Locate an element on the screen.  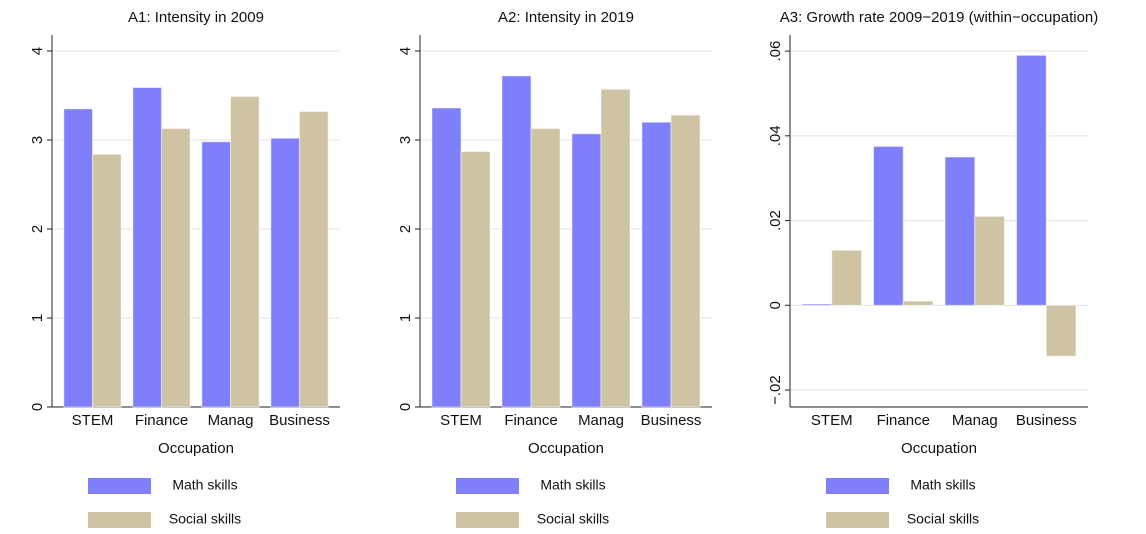
y-tick-label: .02 is located at coordinates (775, 220).